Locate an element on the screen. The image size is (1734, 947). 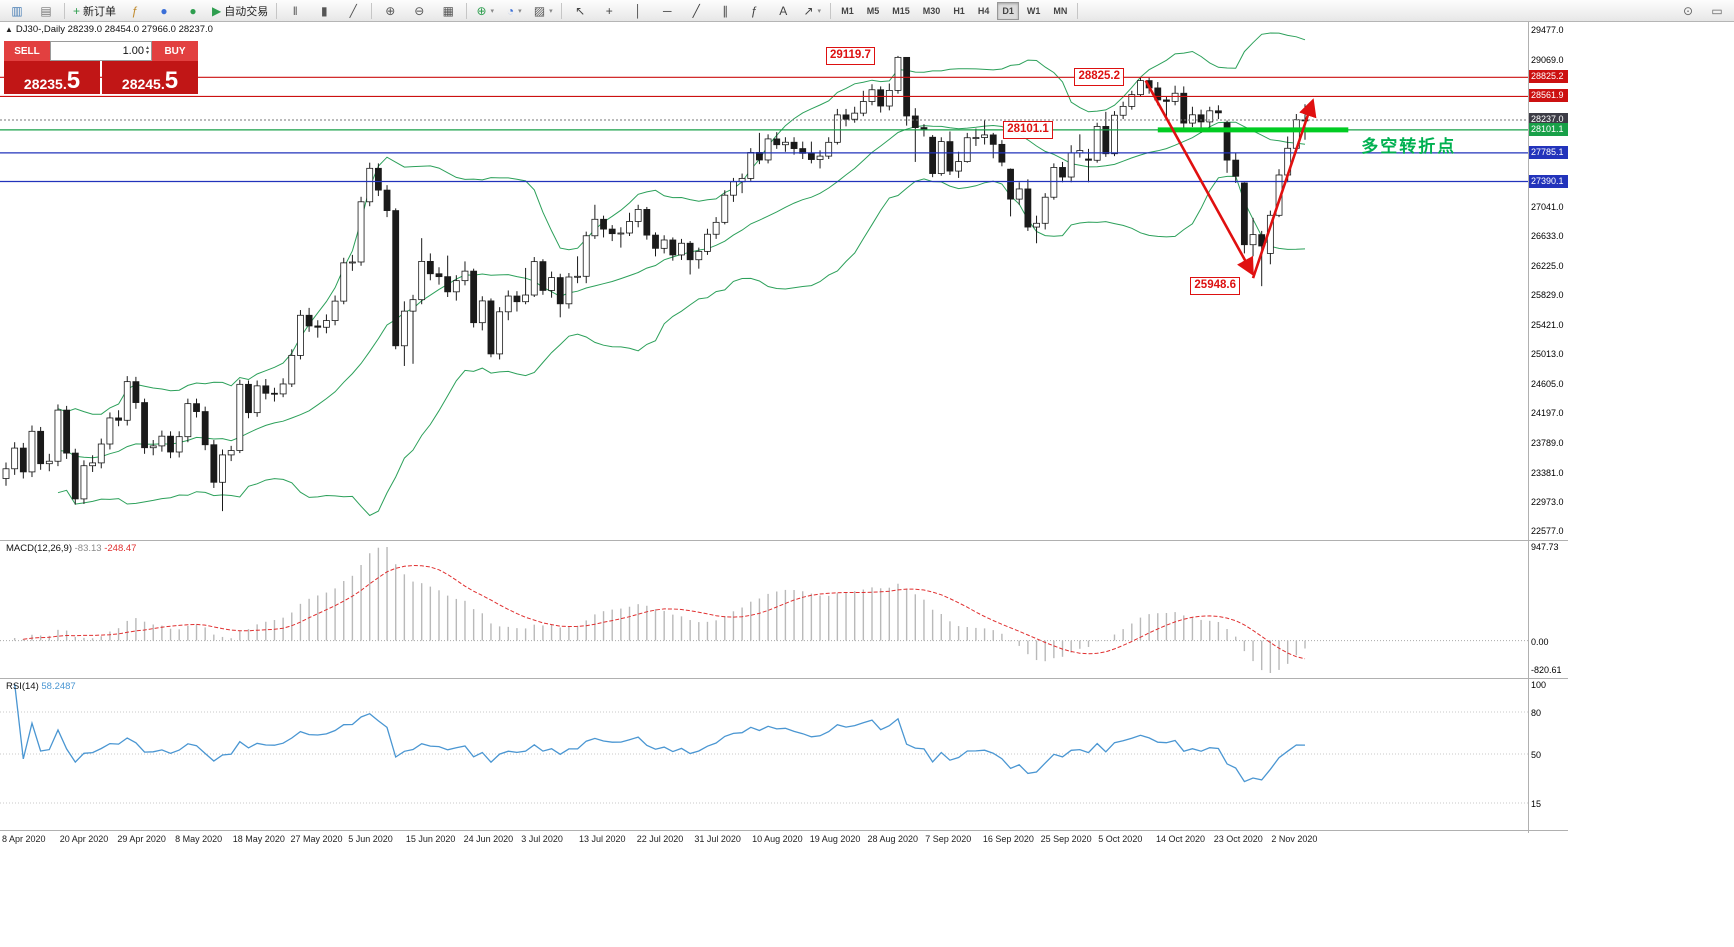
scripts-icon: ● is located at coordinates (164, 11).